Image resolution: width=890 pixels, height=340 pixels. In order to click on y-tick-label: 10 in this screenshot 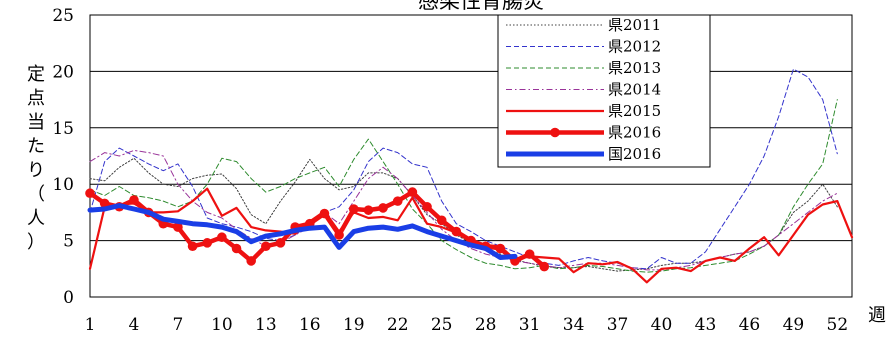, I will do `click(63, 185)`.